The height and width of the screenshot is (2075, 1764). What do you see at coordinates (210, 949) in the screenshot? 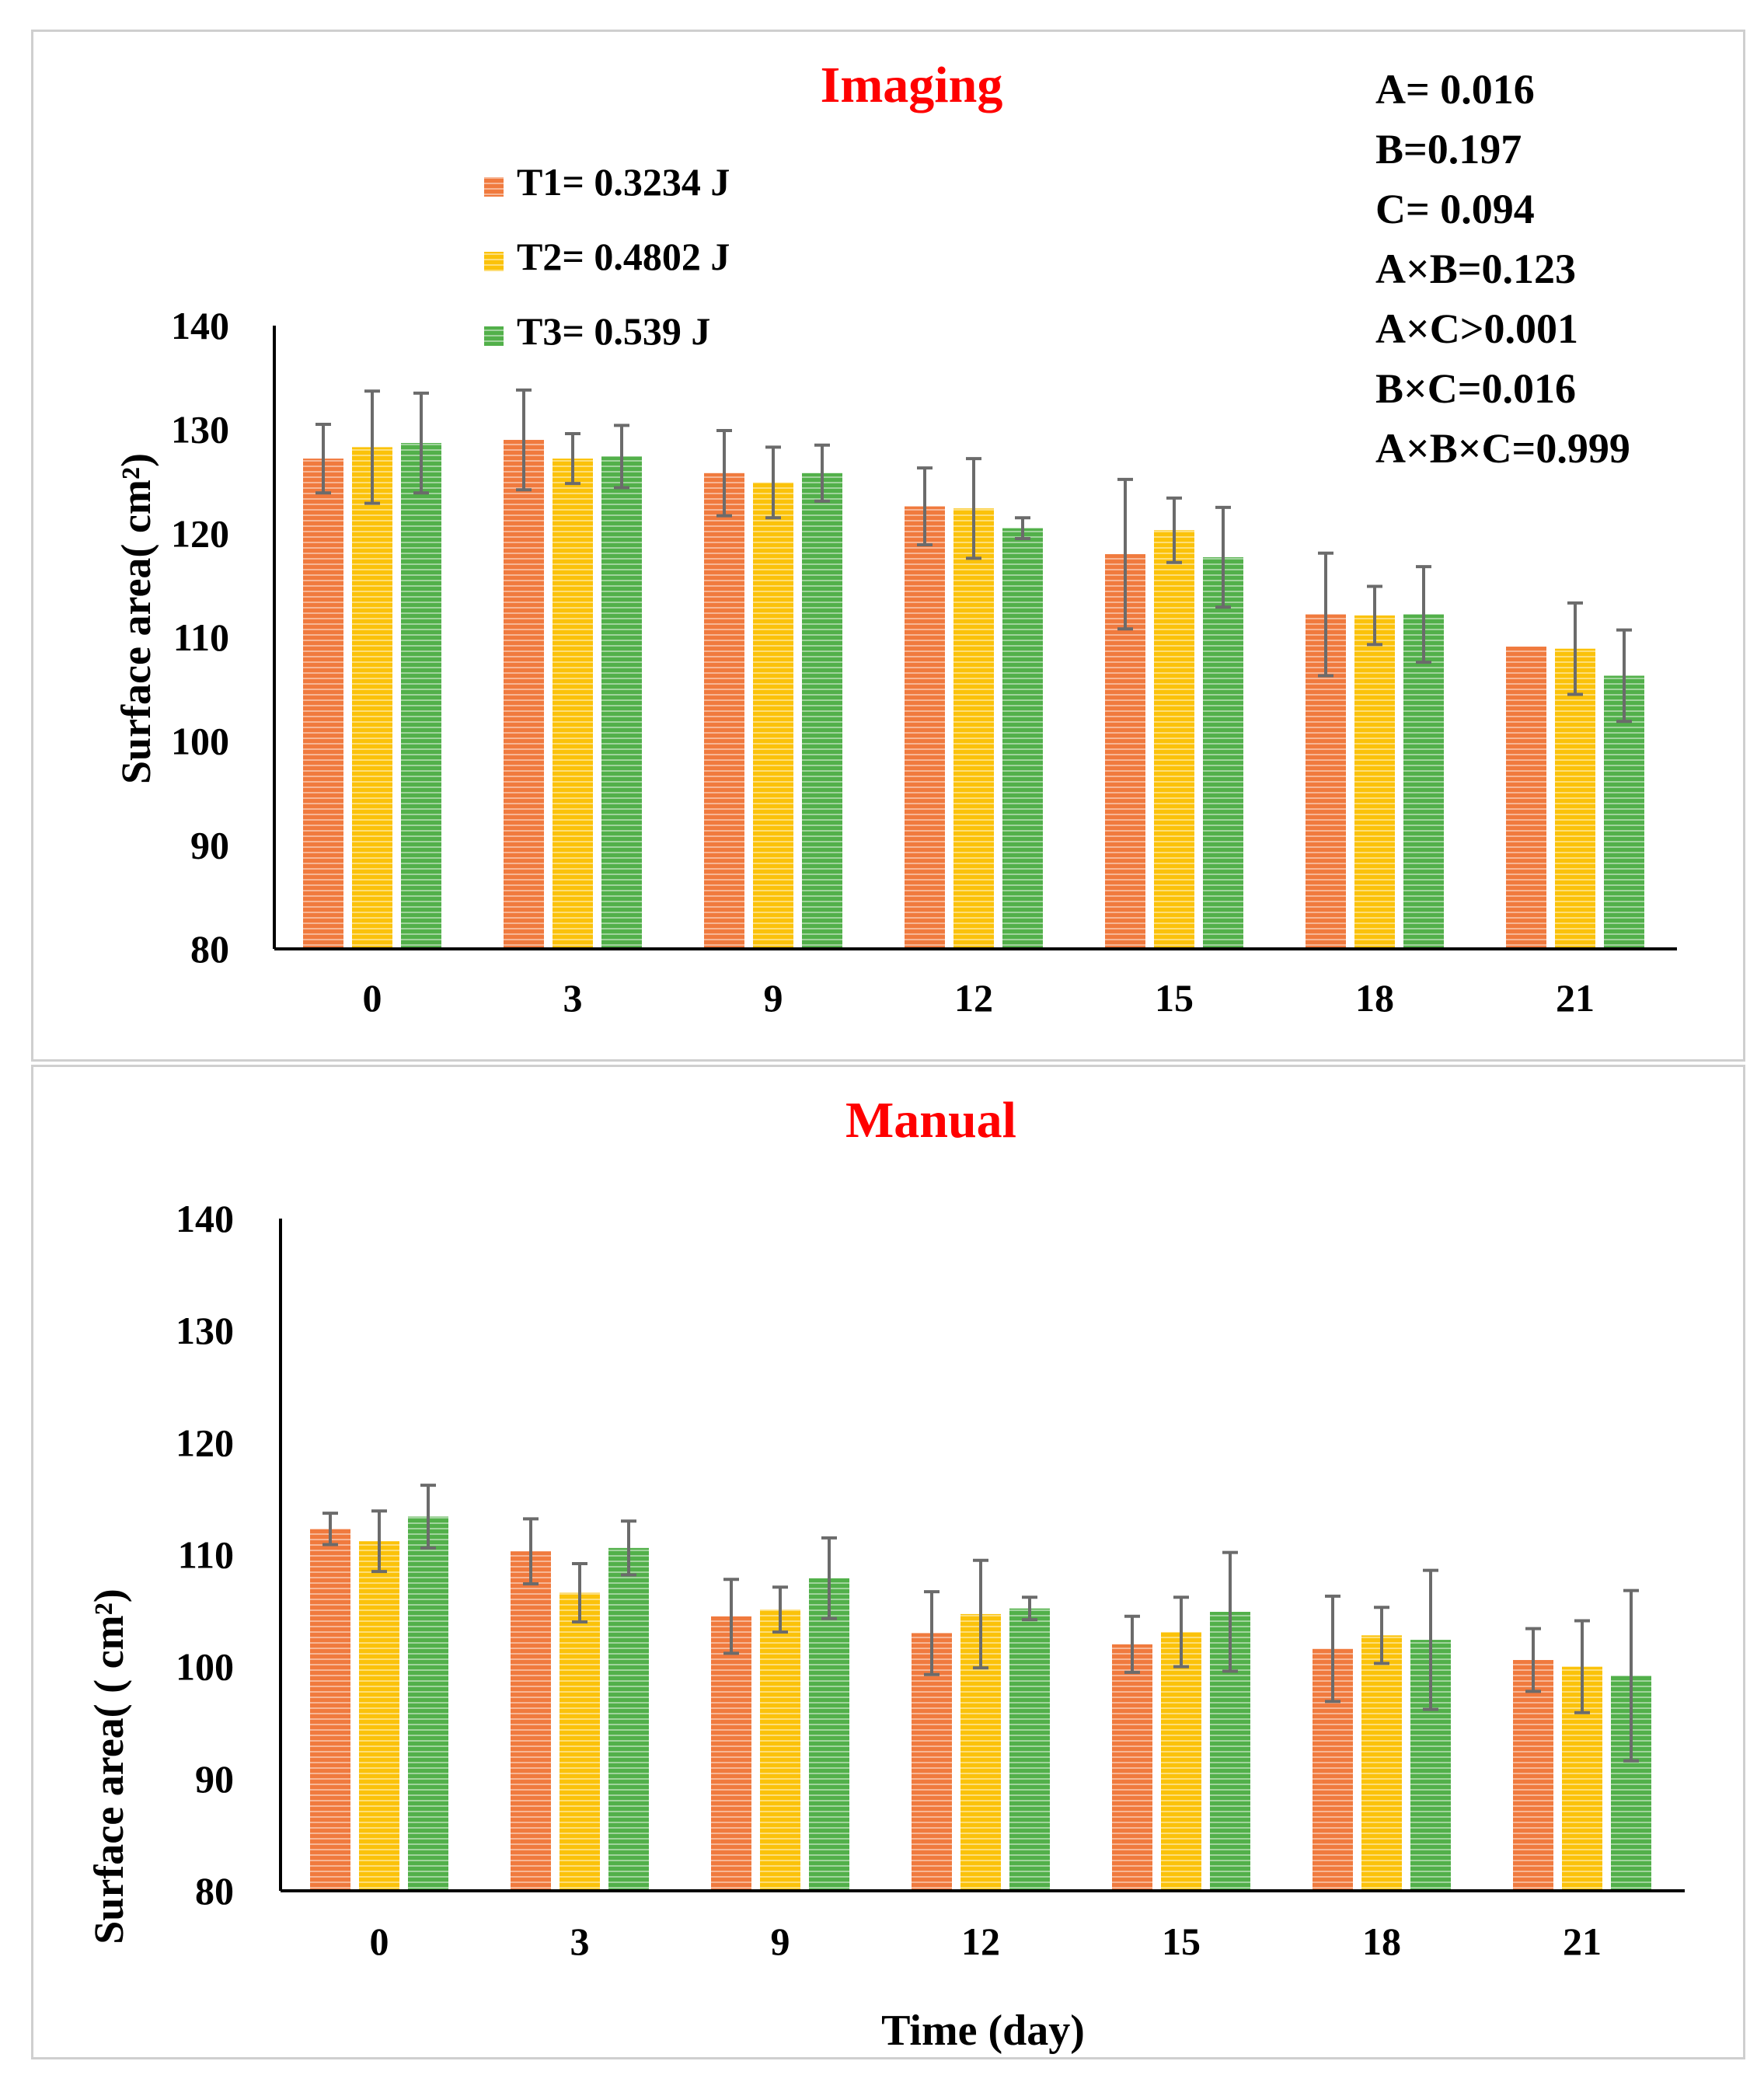
I see `y-tick-label: 80` at bounding box center [210, 949].